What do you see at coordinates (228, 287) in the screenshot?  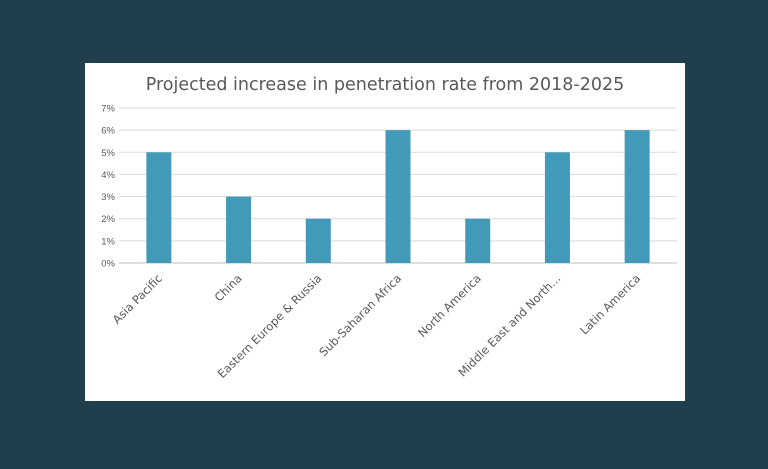 I see `category-label: China` at bounding box center [228, 287].